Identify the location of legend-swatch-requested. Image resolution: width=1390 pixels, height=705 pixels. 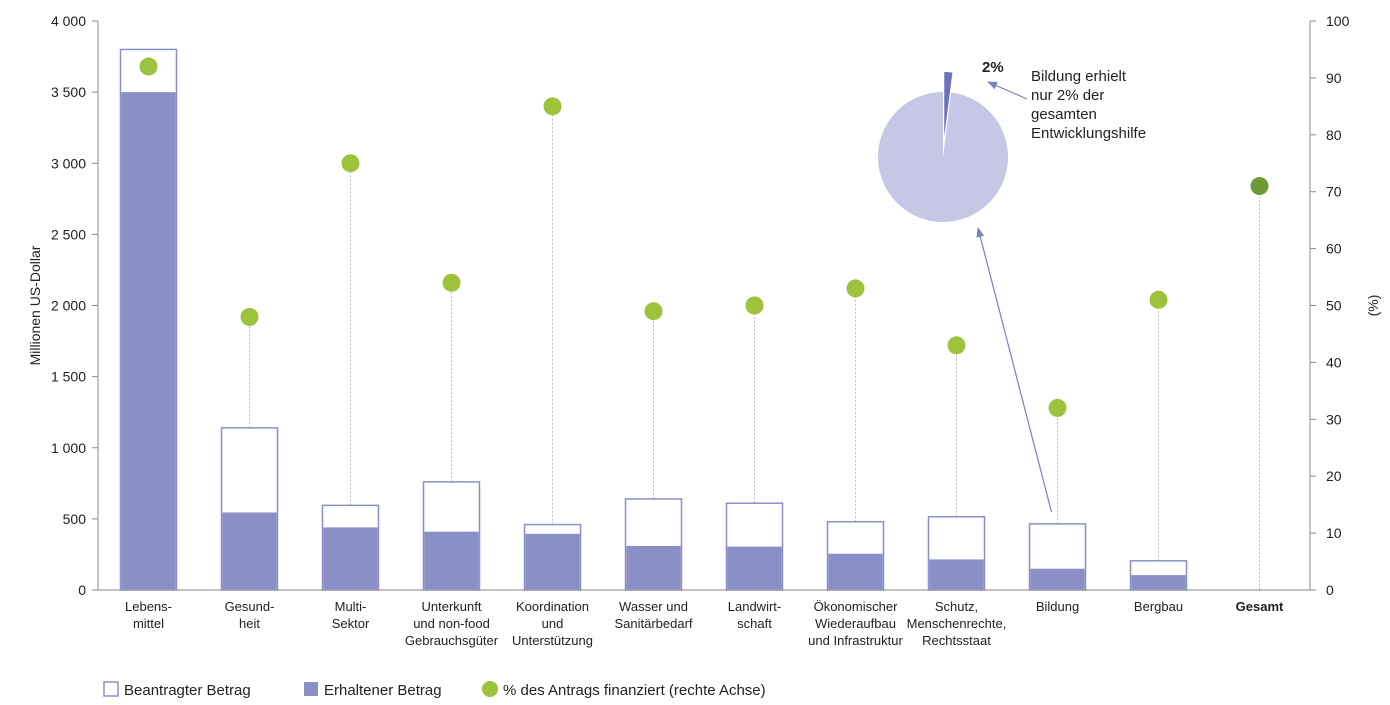
(111, 689).